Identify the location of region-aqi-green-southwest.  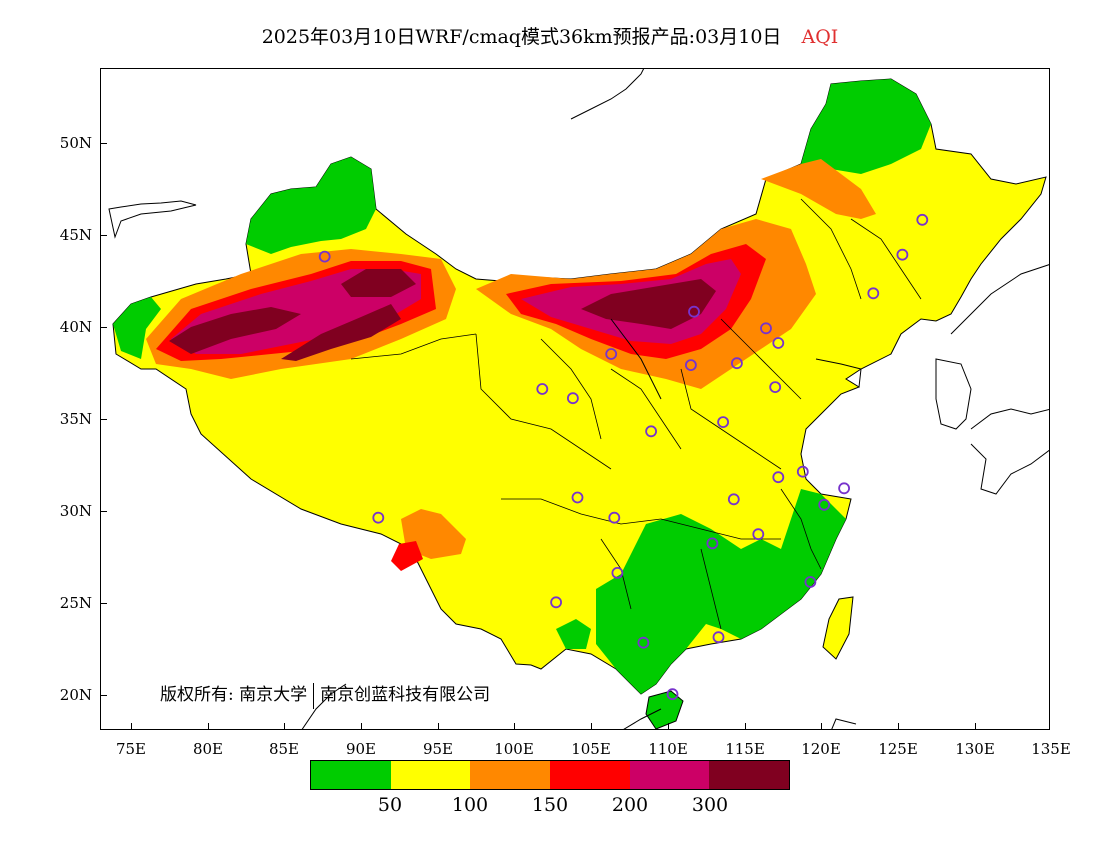
(573, 634).